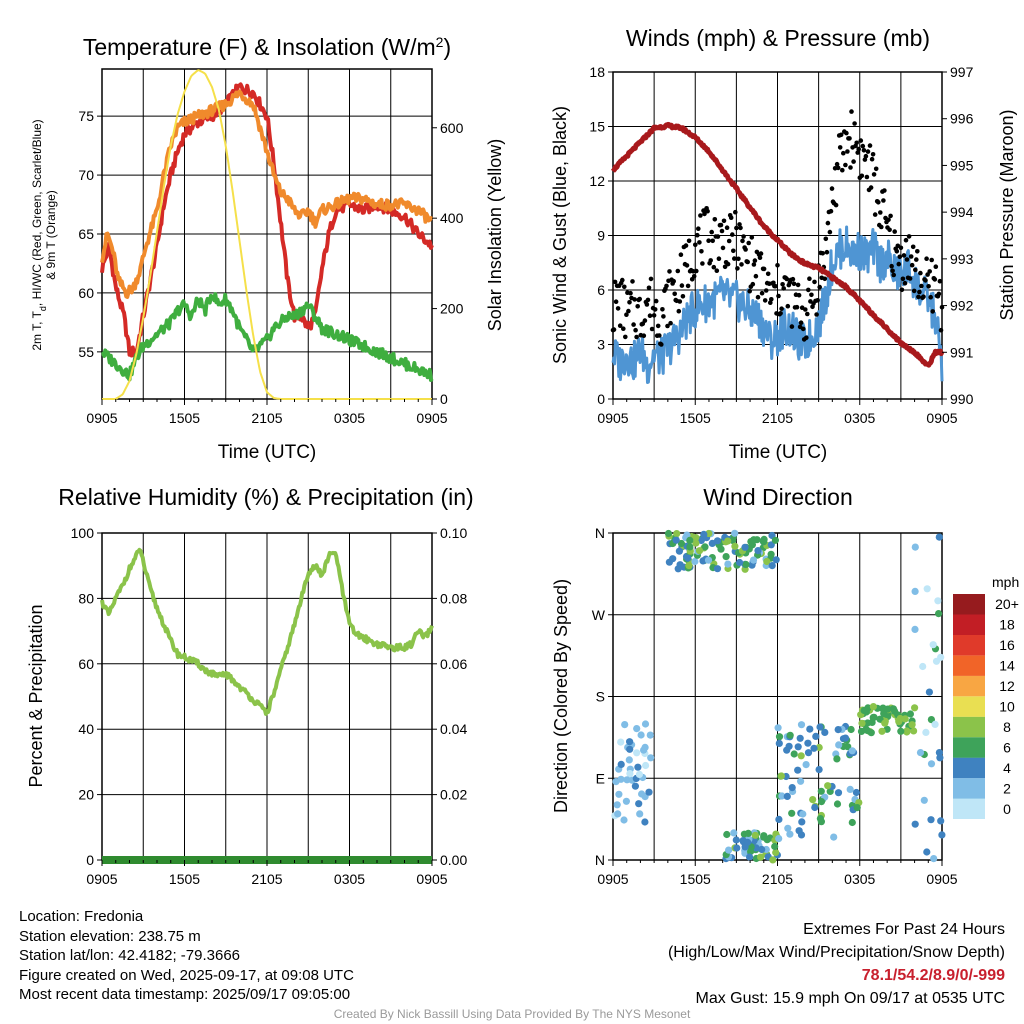 The image size is (1024, 1024). Describe the element at coordinates (777, 244) in the screenshot. I see `pressure-series-line` at that location.